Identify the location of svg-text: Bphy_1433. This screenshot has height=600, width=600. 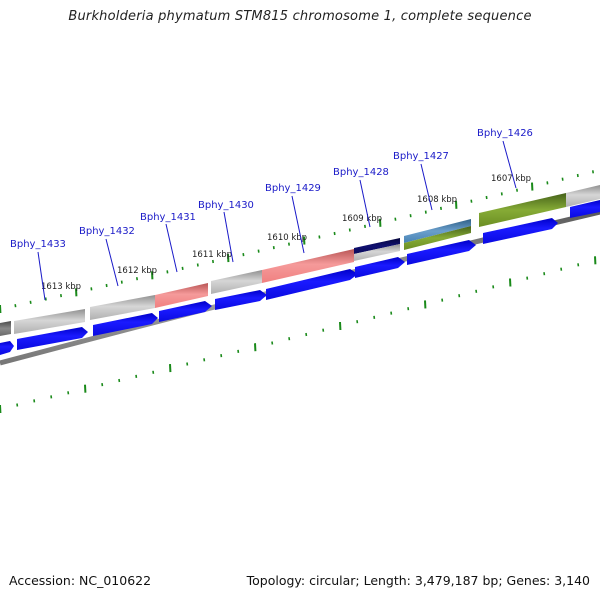
(38, 244).